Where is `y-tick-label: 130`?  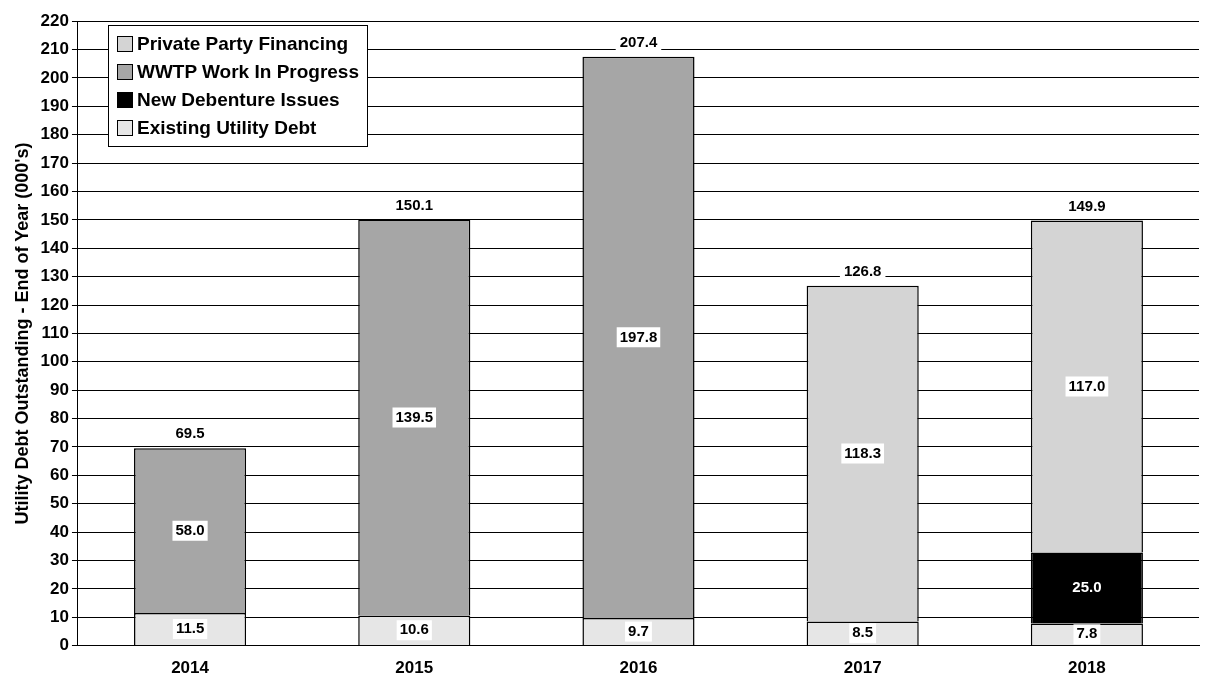
y-tick-label: 130 is located at coordinates (54, 276).